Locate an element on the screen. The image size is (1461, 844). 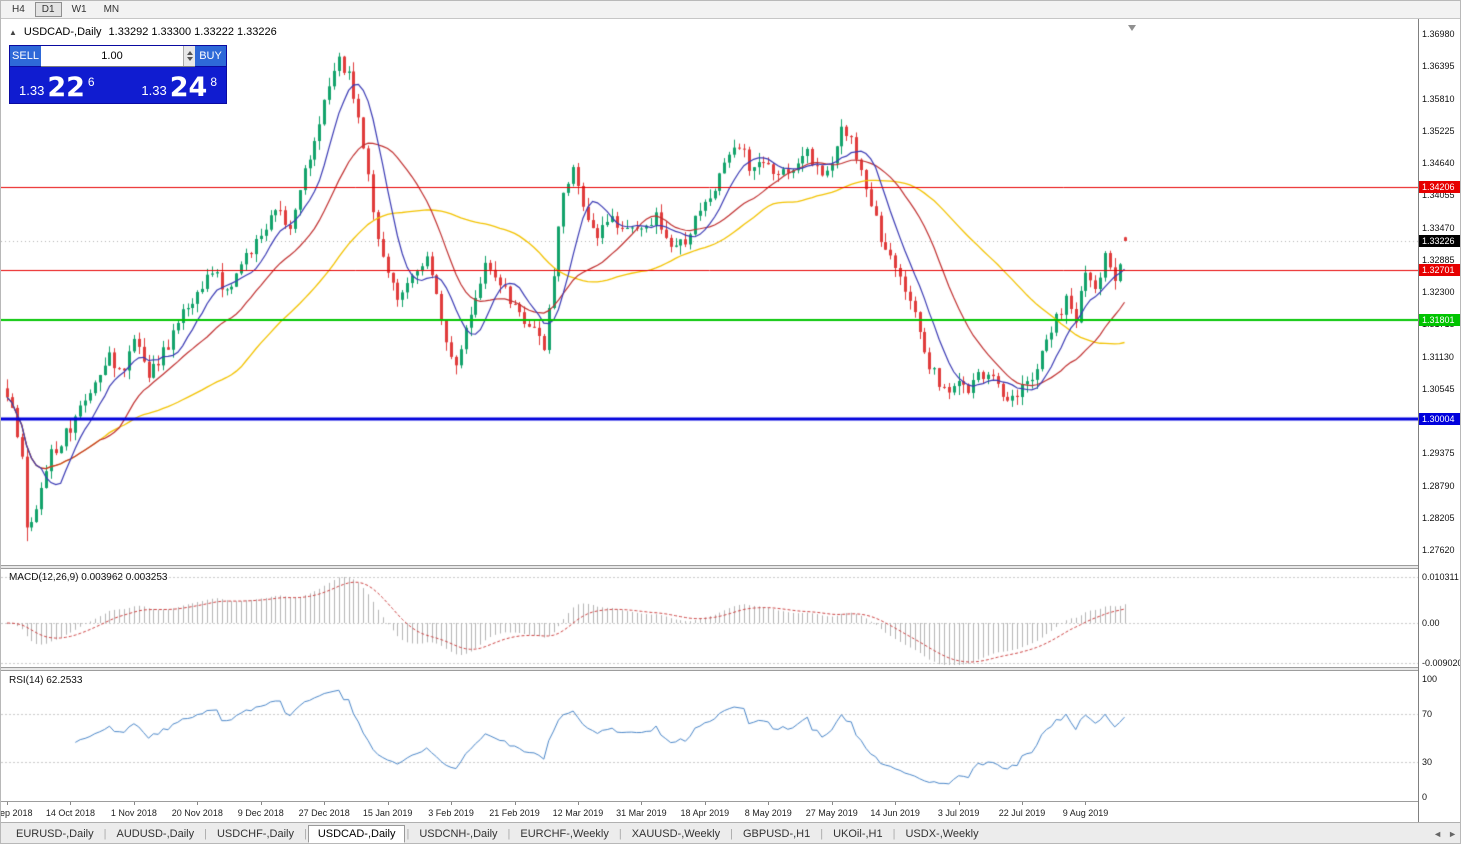
chart-tab-gbpusd-h1: GBPUSD-,H1 is located at coordinates (776, 834).